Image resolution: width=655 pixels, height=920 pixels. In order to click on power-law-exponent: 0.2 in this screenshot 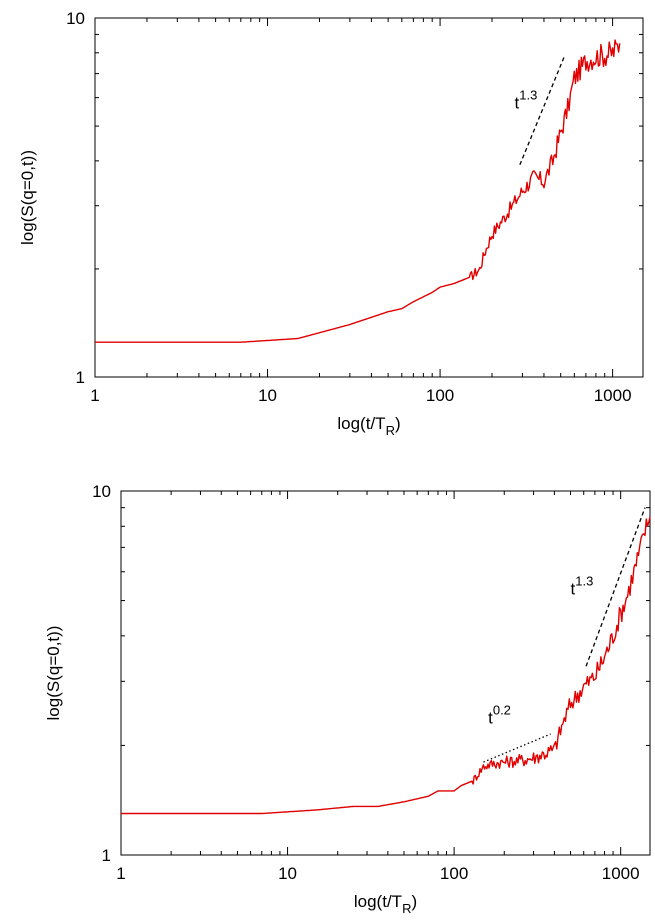, I will do `click(502, 709)`.